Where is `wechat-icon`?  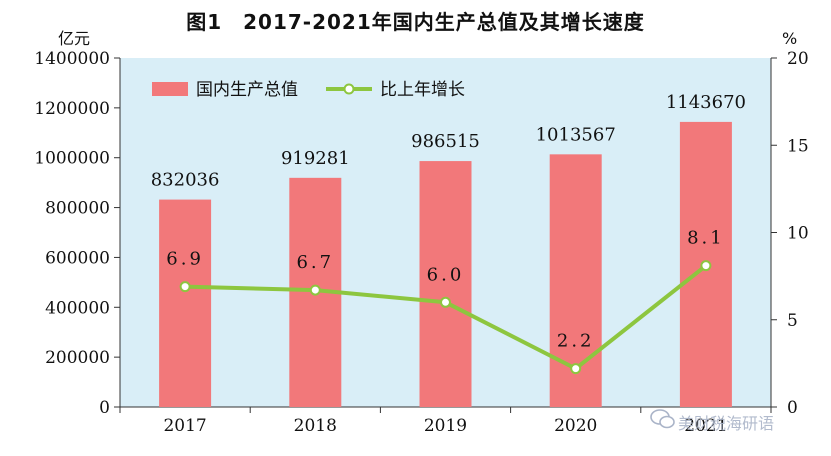 wechat-icon is located at coordinates (662, 419).